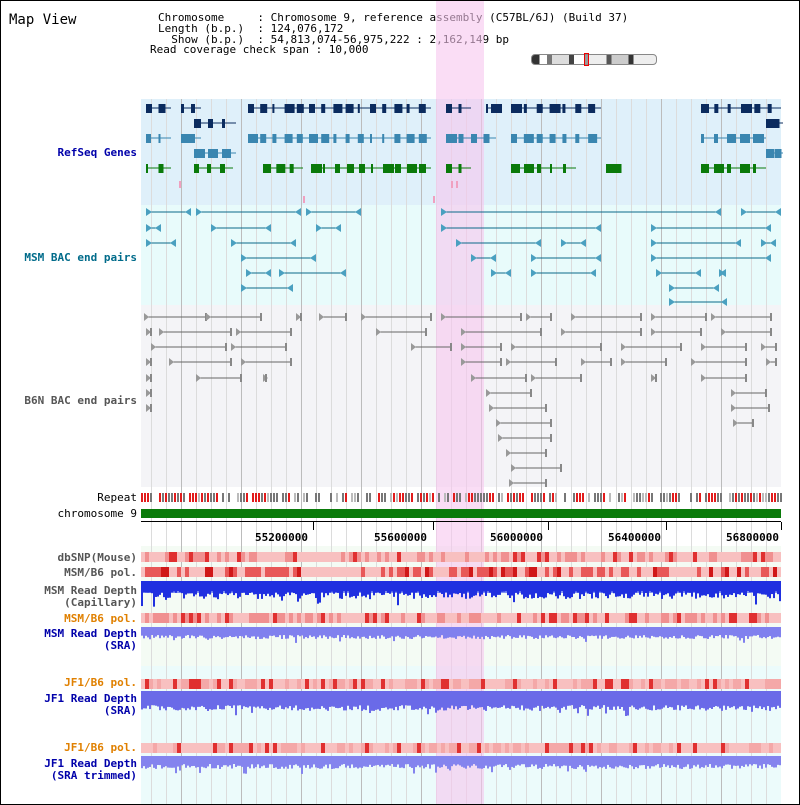 This screenshot has width=800, height=805. Describe the element at coordinates (90, 639) in the screenshot. I see `track-label-msm-read-depth-sra: MSM Read Depth (SRA)` at that location.